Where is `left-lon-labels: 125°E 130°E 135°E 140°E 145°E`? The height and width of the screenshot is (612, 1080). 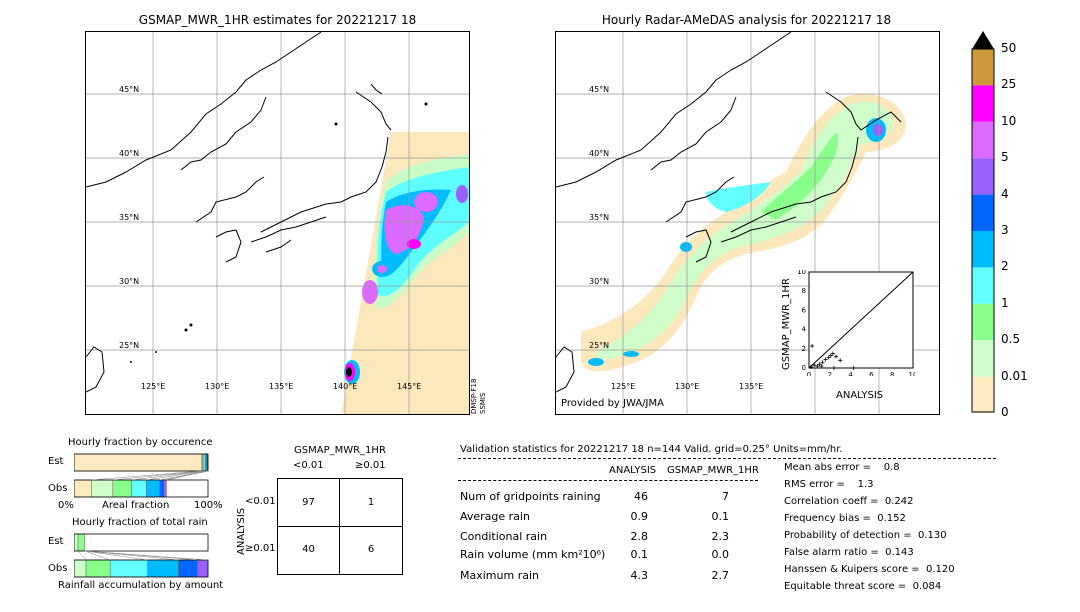 left-lon-labels: 125°E 130°E 135°E 140°E 145°E is located at coordinates (281, 386).